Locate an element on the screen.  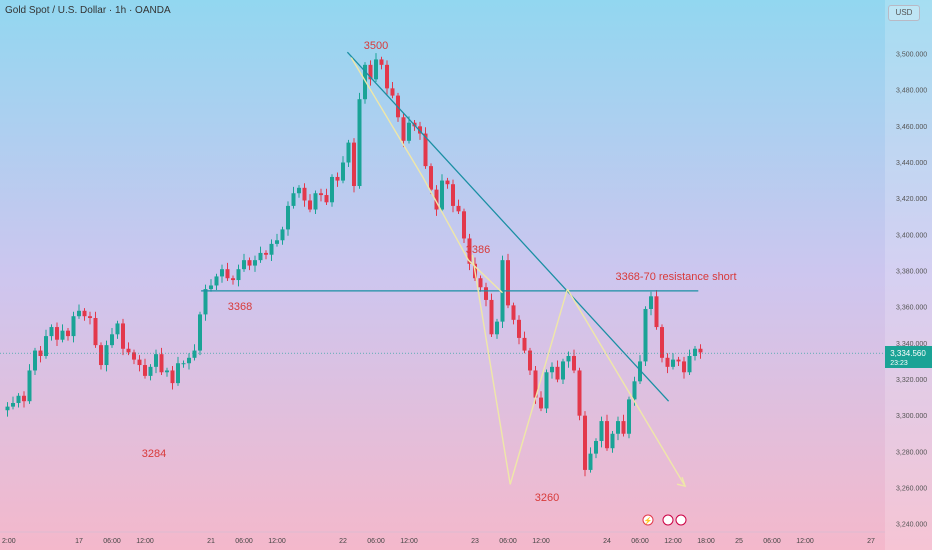
event-icons: ⚡ is located at coordinates (664, 520).